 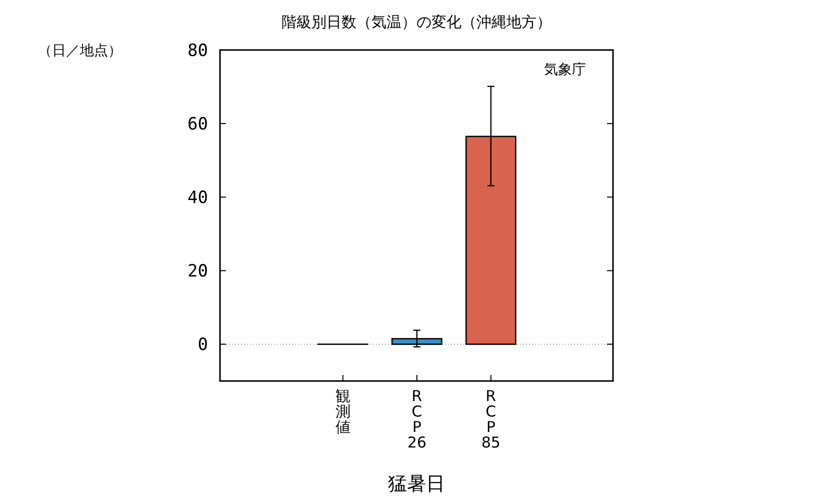 I want to click on x-tick-label: RCP26, so click(x=416, y=419).